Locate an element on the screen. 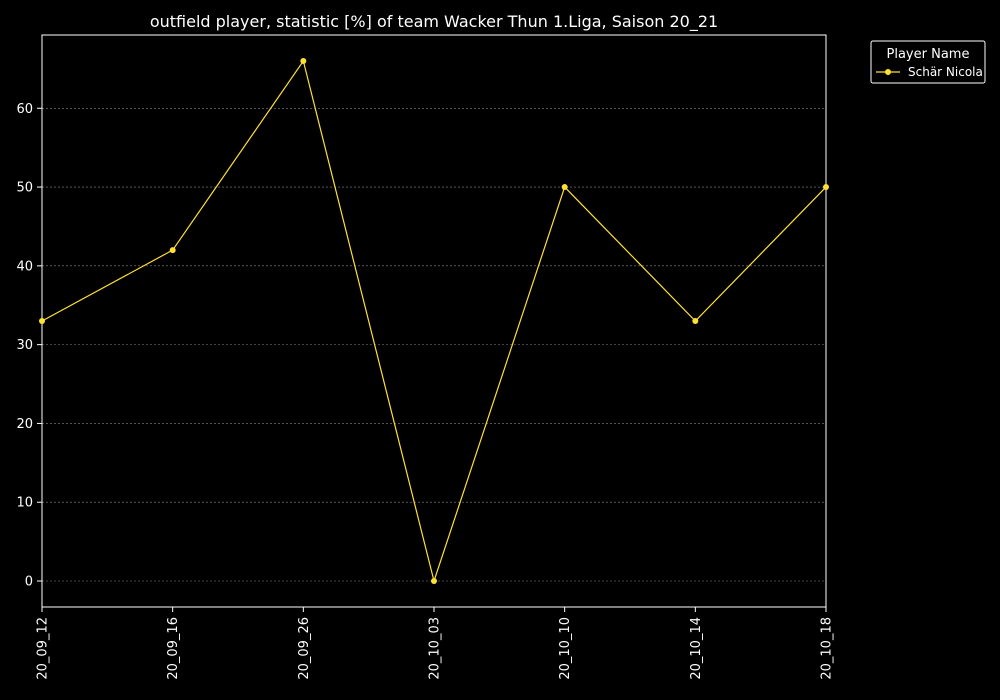 The height and width of the screenshot is (700, 1000). y-tick-label: 60 is located at coordinates (24, 109).